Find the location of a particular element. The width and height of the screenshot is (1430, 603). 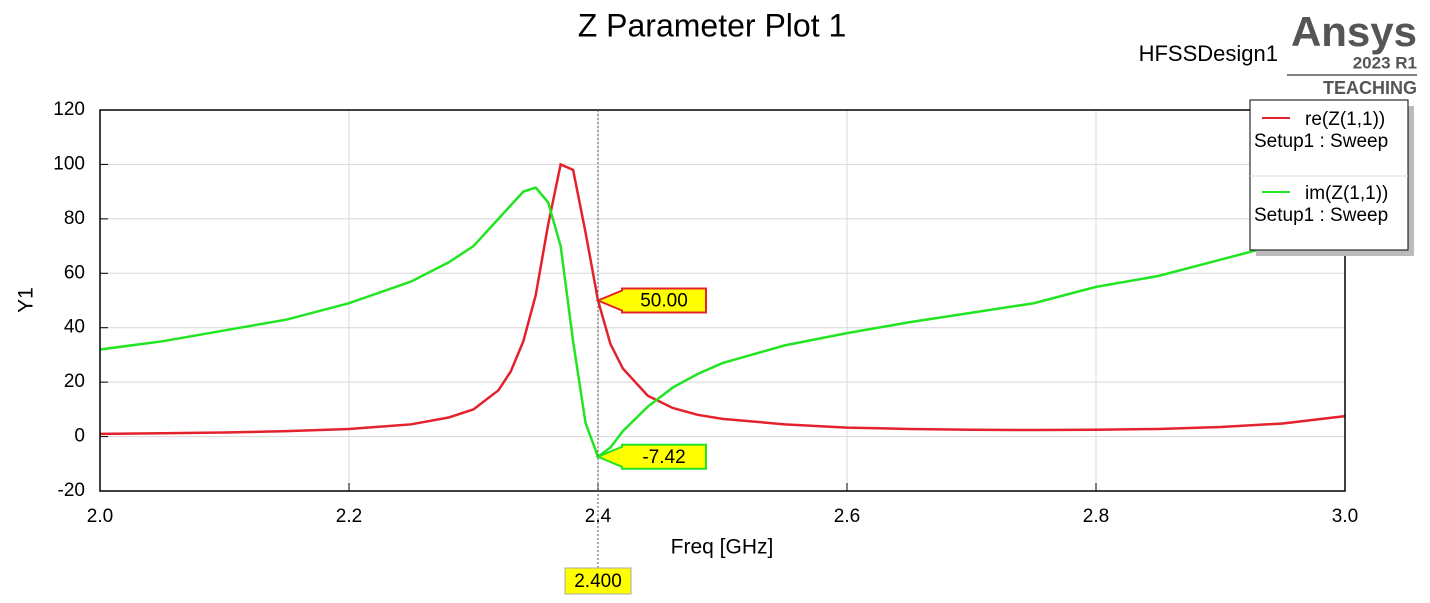

y-tick-label: 20 is located at coordinates (74, 381).